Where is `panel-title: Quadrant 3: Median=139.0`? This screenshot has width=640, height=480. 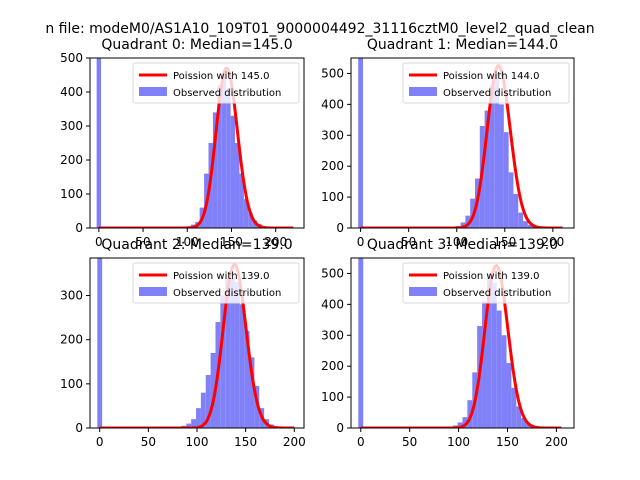 panel-title: Quadrant 3: Median=139.0 is located at coordinates (462, 245).